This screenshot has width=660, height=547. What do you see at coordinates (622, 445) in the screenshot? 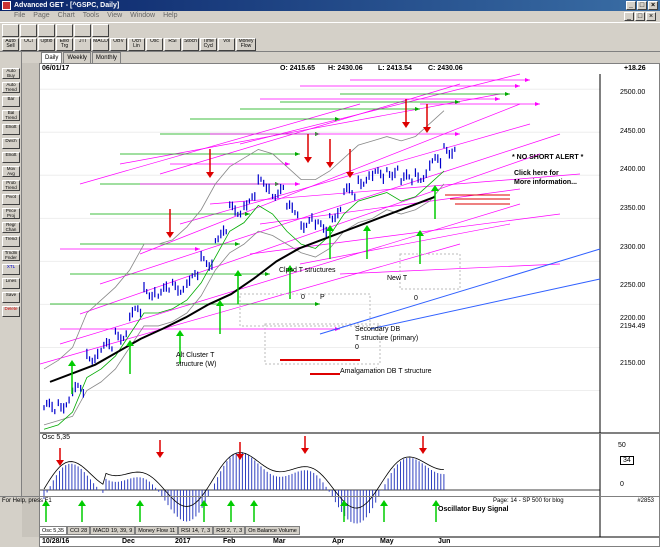
I see `osc-tick-50: 50` at bounding box center [622, 445].